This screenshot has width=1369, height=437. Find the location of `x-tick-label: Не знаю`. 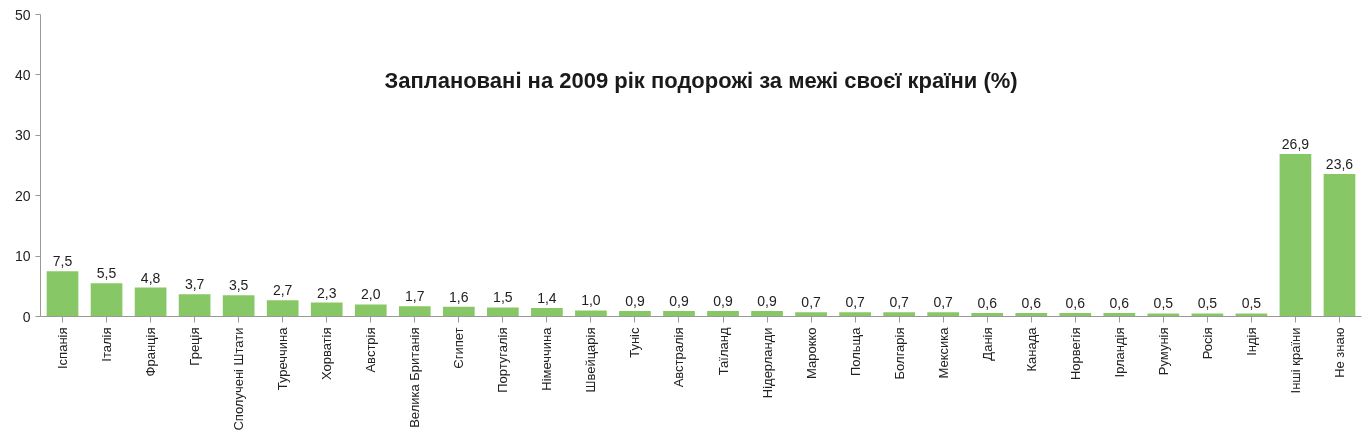

x-tick-label: Не знаю is located at coordinates (1339, 352).